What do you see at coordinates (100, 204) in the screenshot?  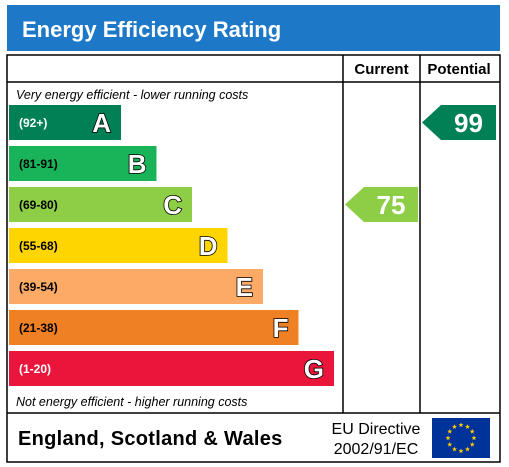 I see `band-bar-c` at bounding box center [100, 204].